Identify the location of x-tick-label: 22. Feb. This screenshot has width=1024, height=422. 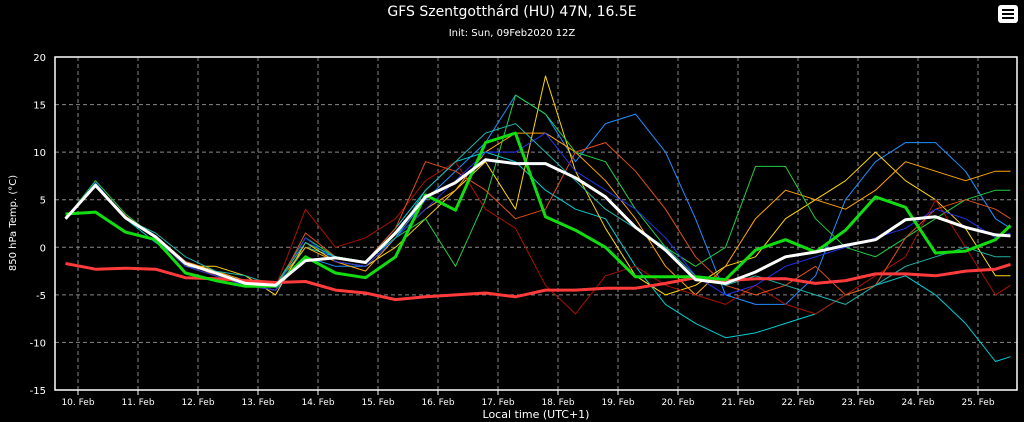
(797, 403).